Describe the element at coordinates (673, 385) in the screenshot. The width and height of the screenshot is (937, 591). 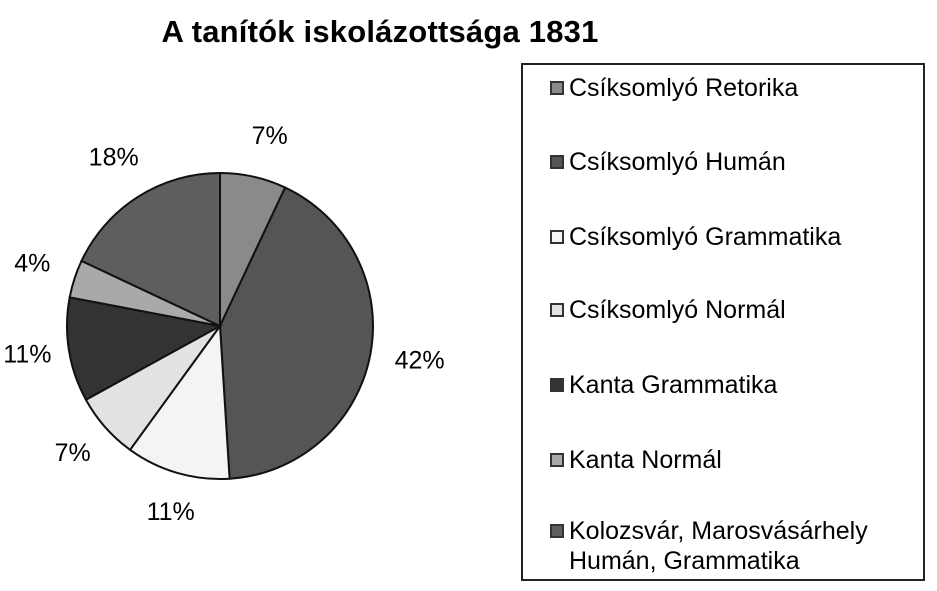
I see `legend-label: Kanta Grammatika` at that location.